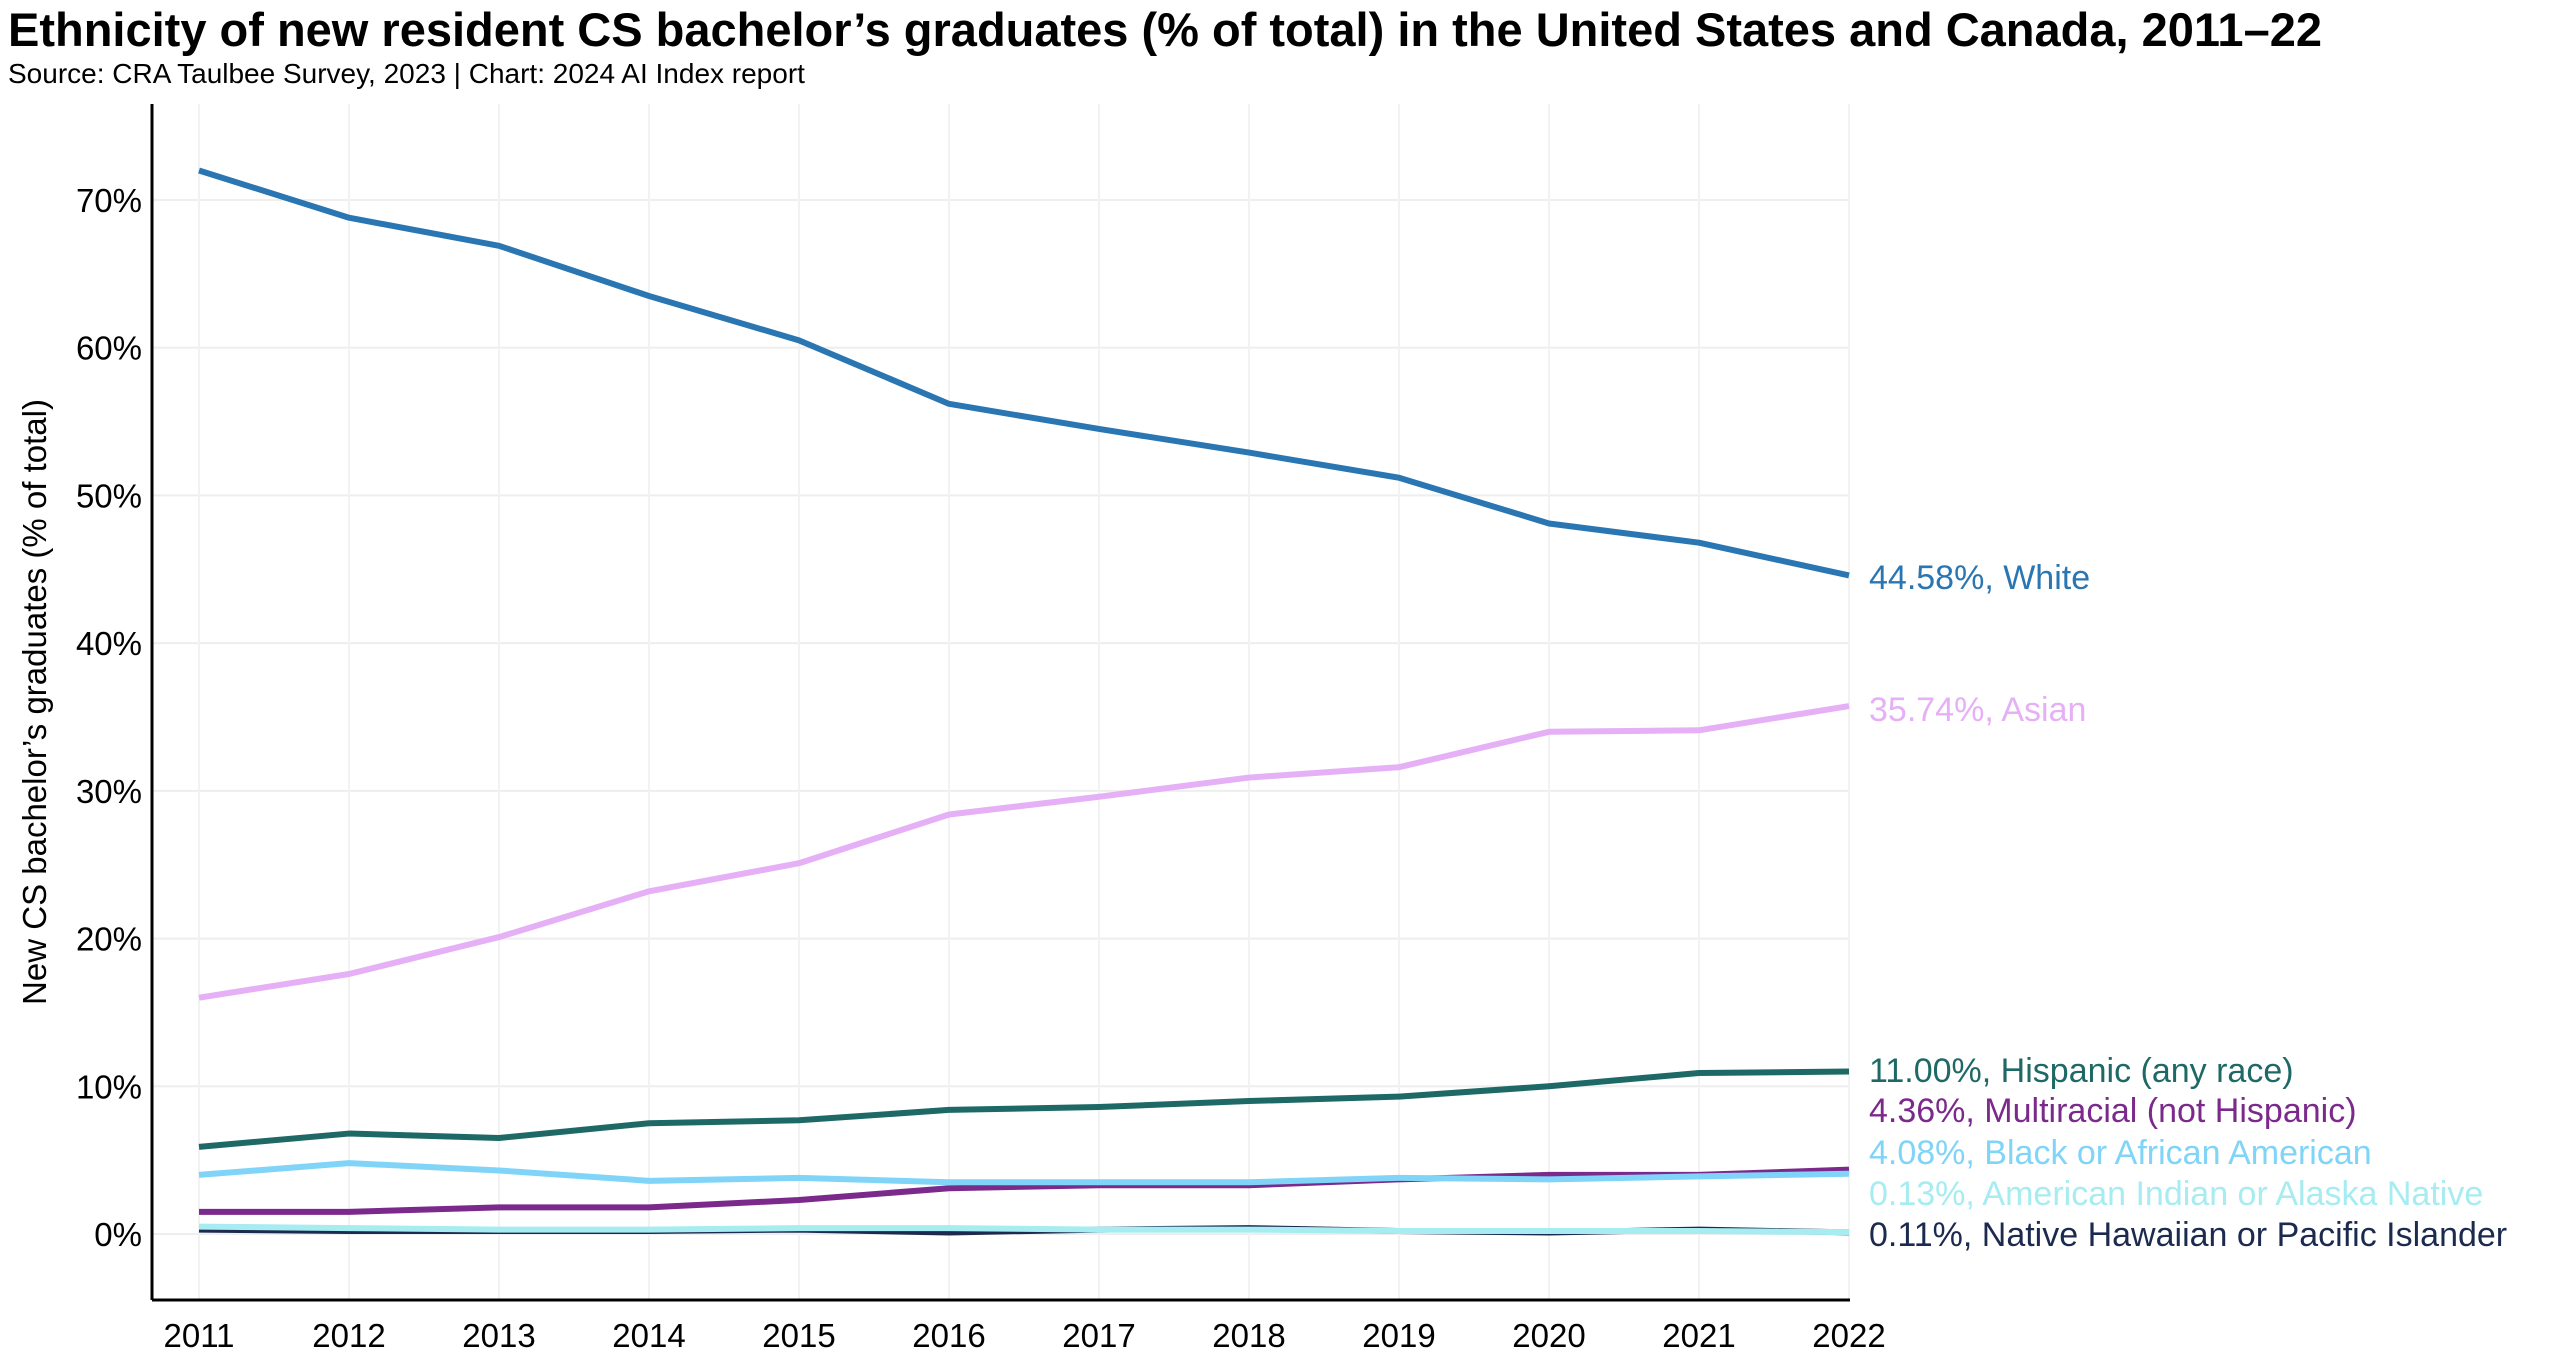 The image size is (2560, 1361). I want to click on y-tick-label: 20%, so click(109, 939).